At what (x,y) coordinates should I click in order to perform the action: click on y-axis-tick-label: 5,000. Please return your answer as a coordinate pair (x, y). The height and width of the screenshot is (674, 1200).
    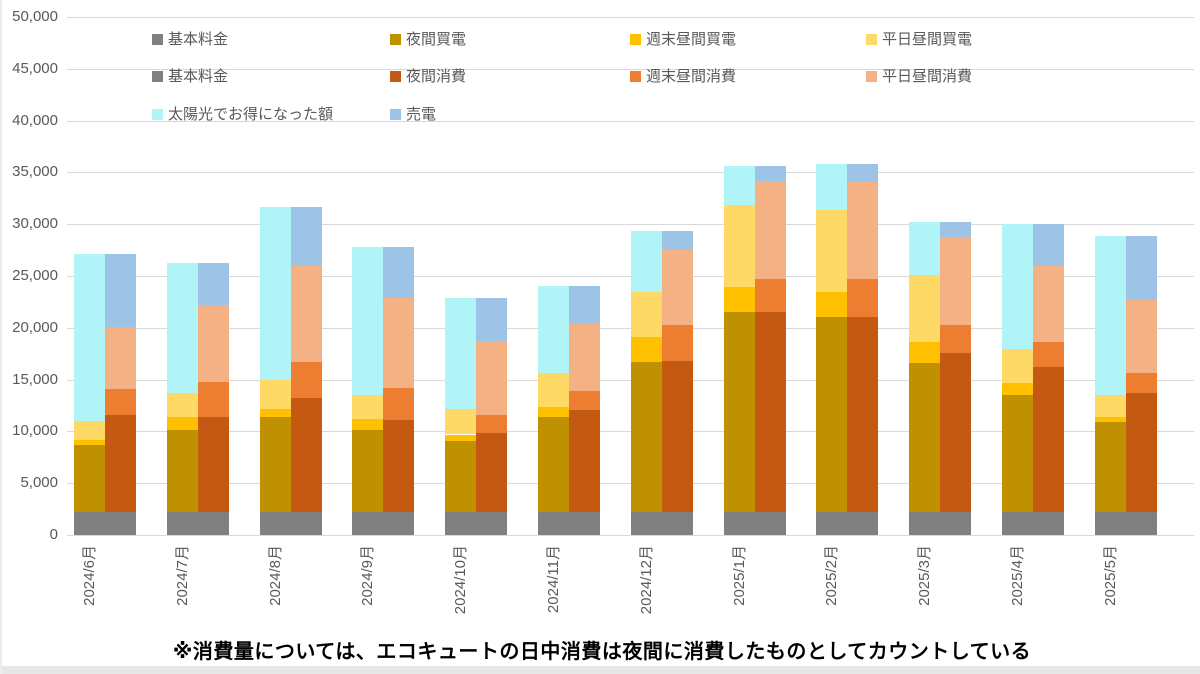
    Looking at the image, I should click on (39, 483).